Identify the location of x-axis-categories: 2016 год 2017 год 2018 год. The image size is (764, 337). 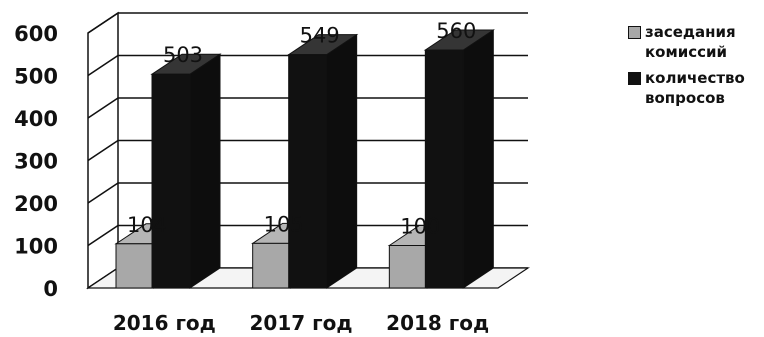
(301, 323).